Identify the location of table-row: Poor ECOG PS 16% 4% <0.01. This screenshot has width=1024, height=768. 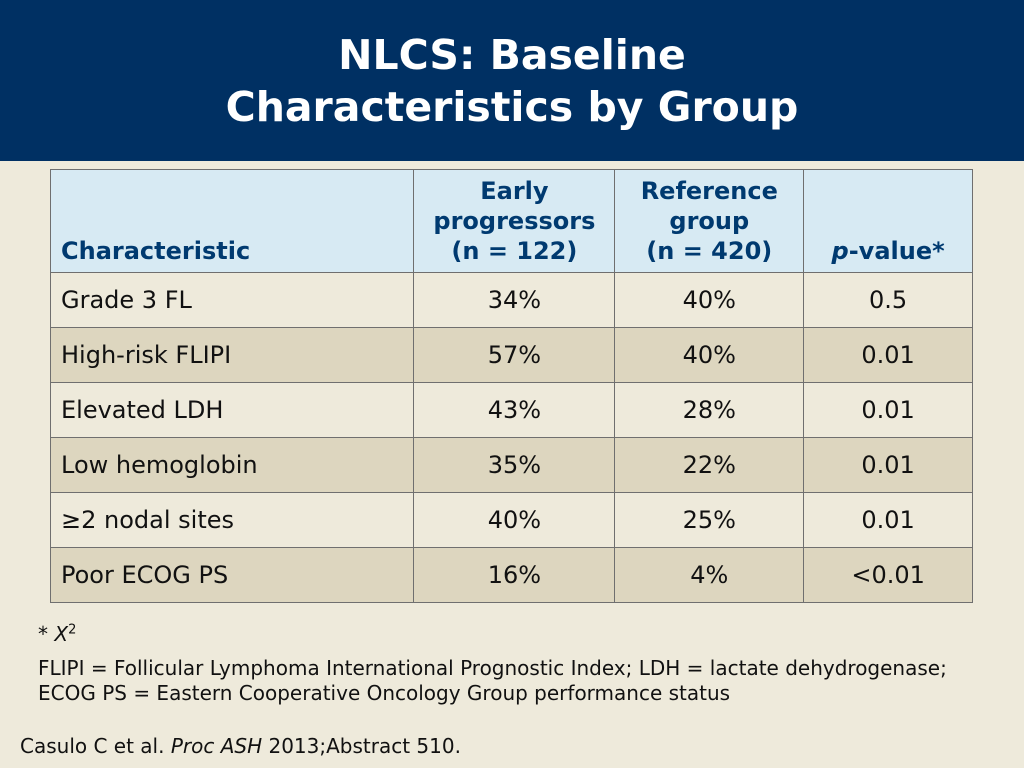
(511, 575).